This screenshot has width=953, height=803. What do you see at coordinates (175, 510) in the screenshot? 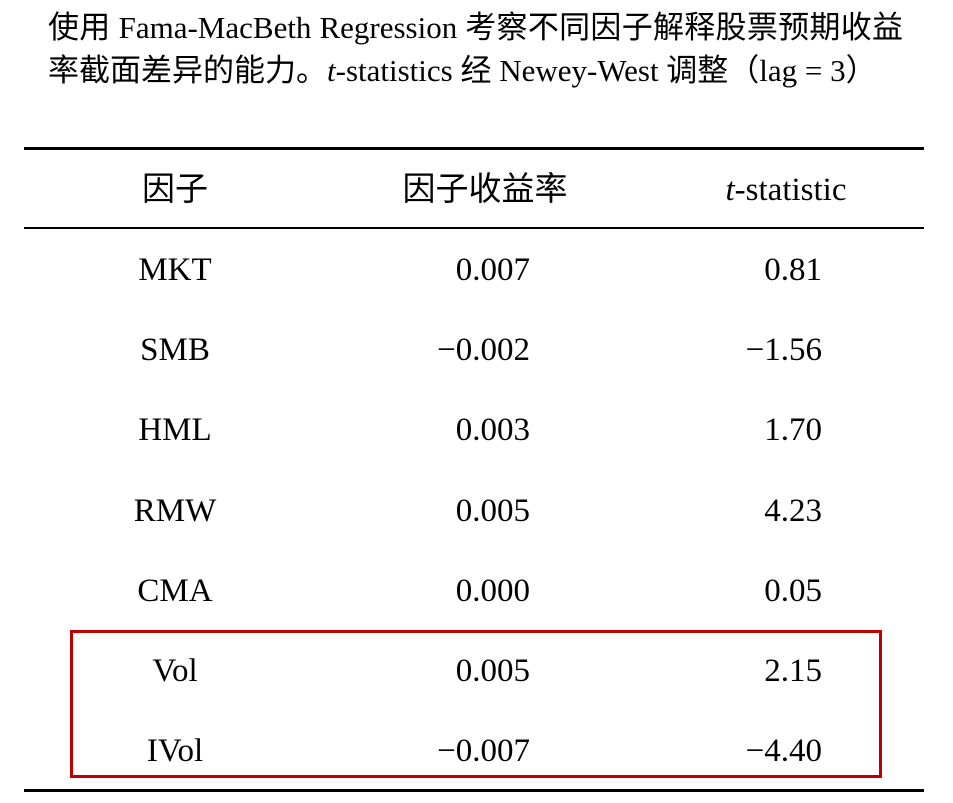
I see `table-cell: RMW` at bounding box center [175, 510].